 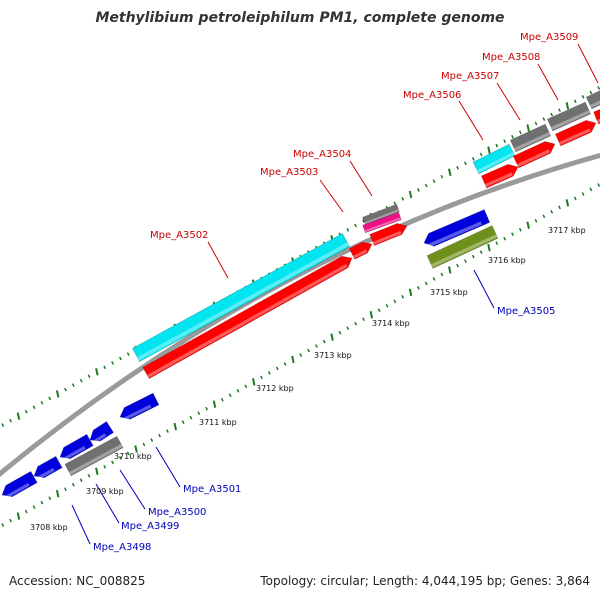 I want to click on scale-label: 3709 kbp, so click(x=105, y=491).